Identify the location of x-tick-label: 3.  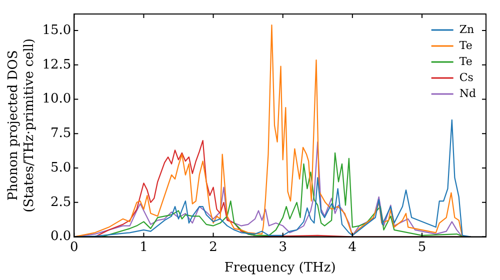
(282, 247).